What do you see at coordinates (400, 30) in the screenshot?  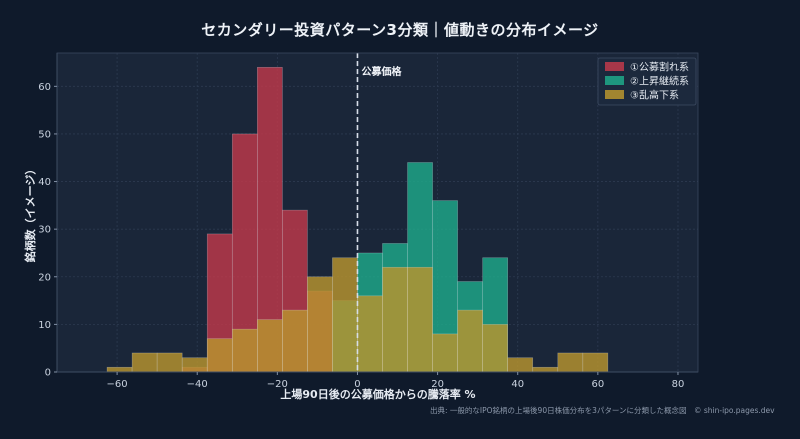 I see `chart-title: セカンダリー投資パターン3分類｜値動きの分布イメージ` at bounding box center [400, 30].